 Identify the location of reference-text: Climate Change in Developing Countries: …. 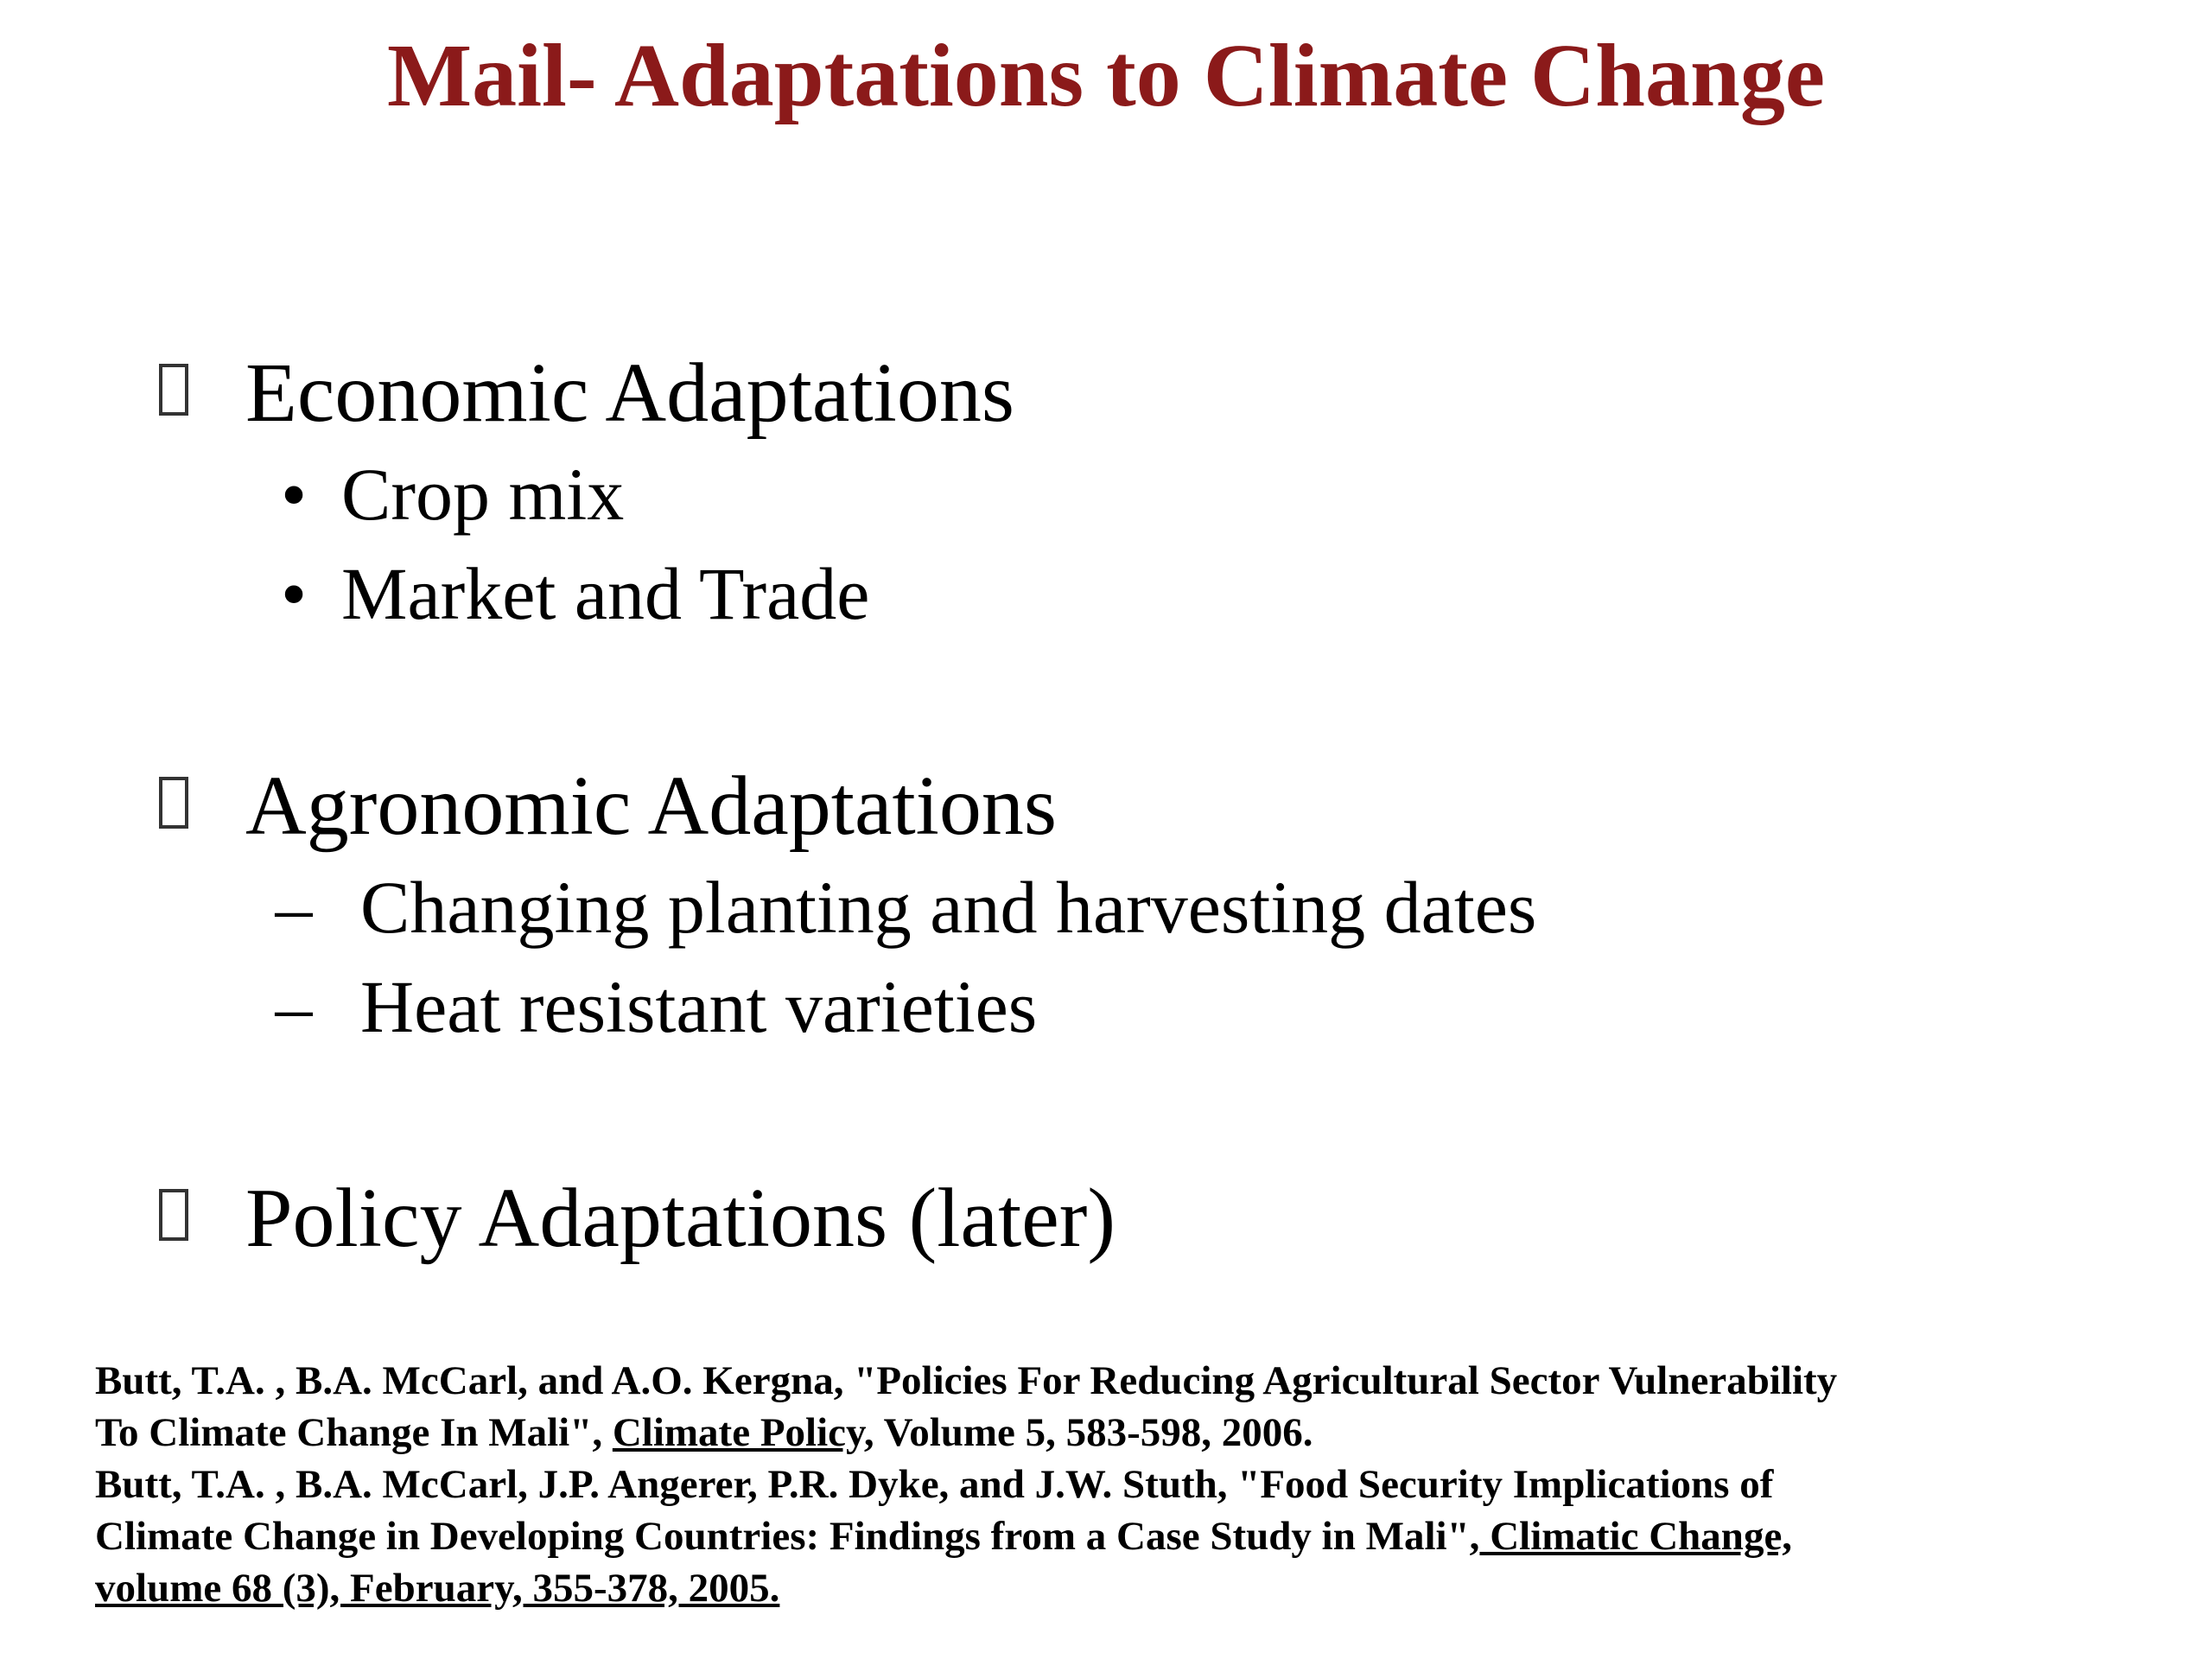
(787, 1536).